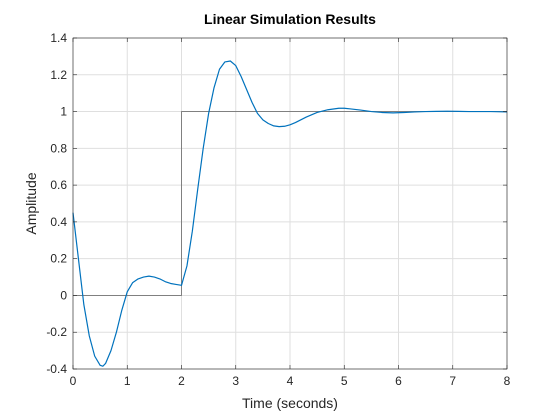  Describe the element at coordinates (56, 332) in the screenshot. I see `y-tick-label: -0.2` at that location.